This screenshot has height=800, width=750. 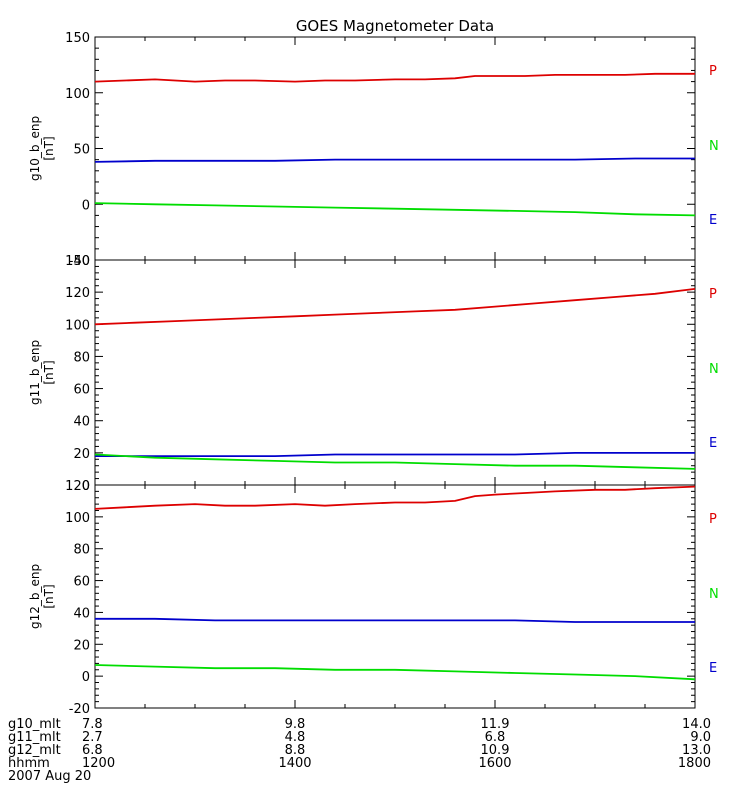 What do you see at coordinates (495, 724) in the screenshot?
I see `footer-value: 11.9` at bounding box center [495, 724].